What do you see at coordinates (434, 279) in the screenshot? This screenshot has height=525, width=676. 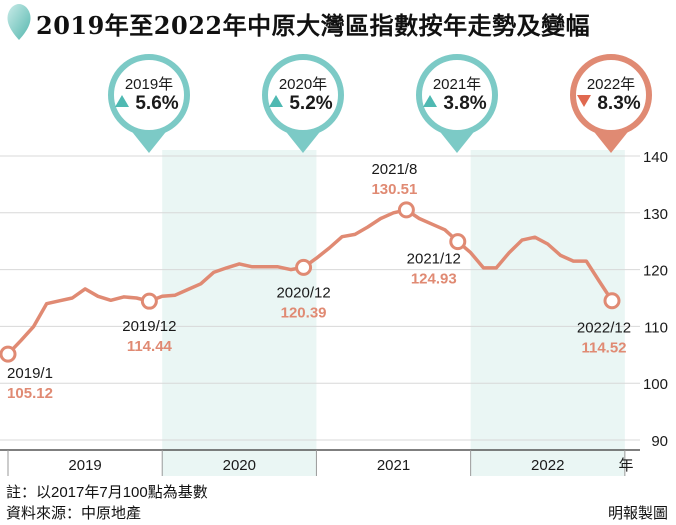 I see `label-value-2021-12: 124.93` at bounding box center [434, 279].